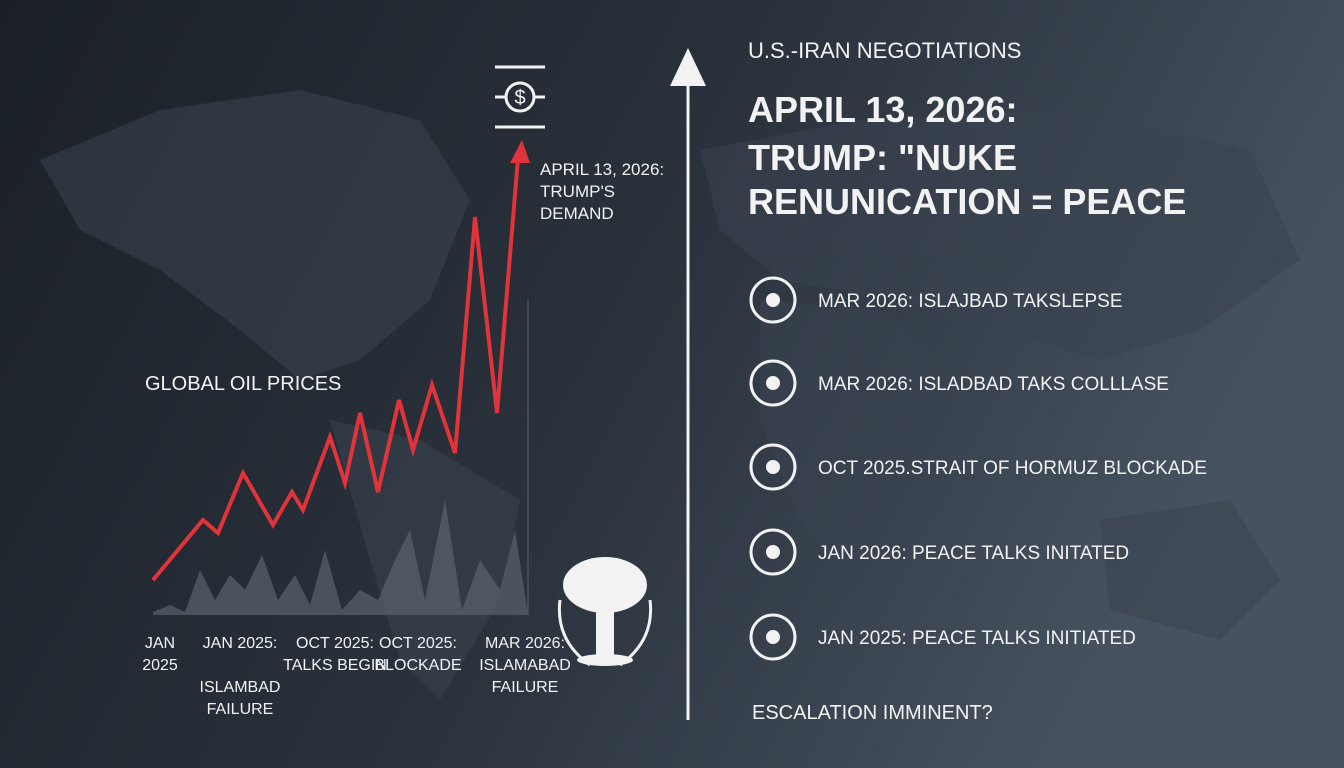 The width and height of the screenshot is (1344, 768). I want to click on headline: TRUMP: "NUKE, so click(882, 157).